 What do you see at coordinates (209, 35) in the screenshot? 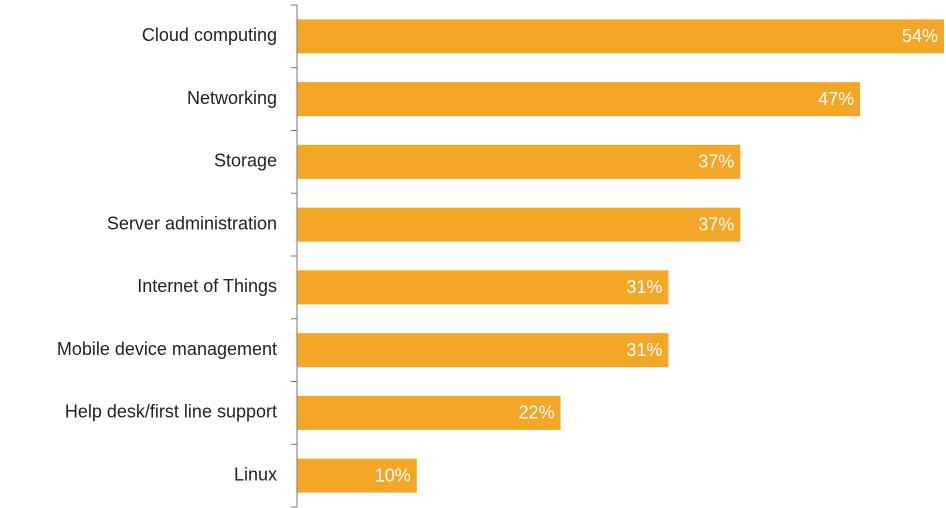
I see `category-label: Cloud computing` at bounding box center [209, 35].